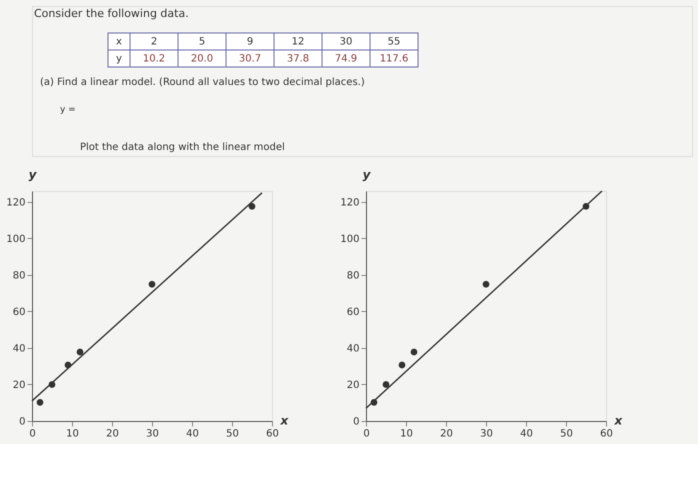  What do you see at coordinates (394, 42) in the screenshot?
I see `category-label: 55` at bounding box center [394, 42].